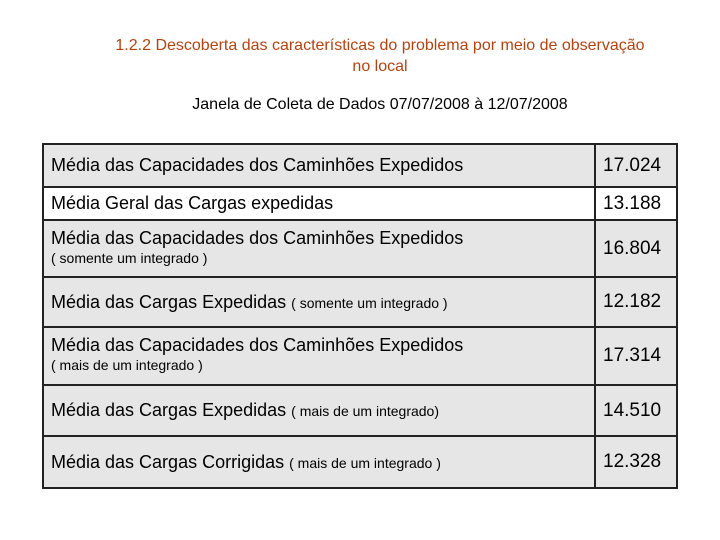 The height and width of the screenshot is (540, 720). Describe the element at coordinates (365, 411) in the screenshot. I see `row-note: ( mais de um integrado)` at that location.